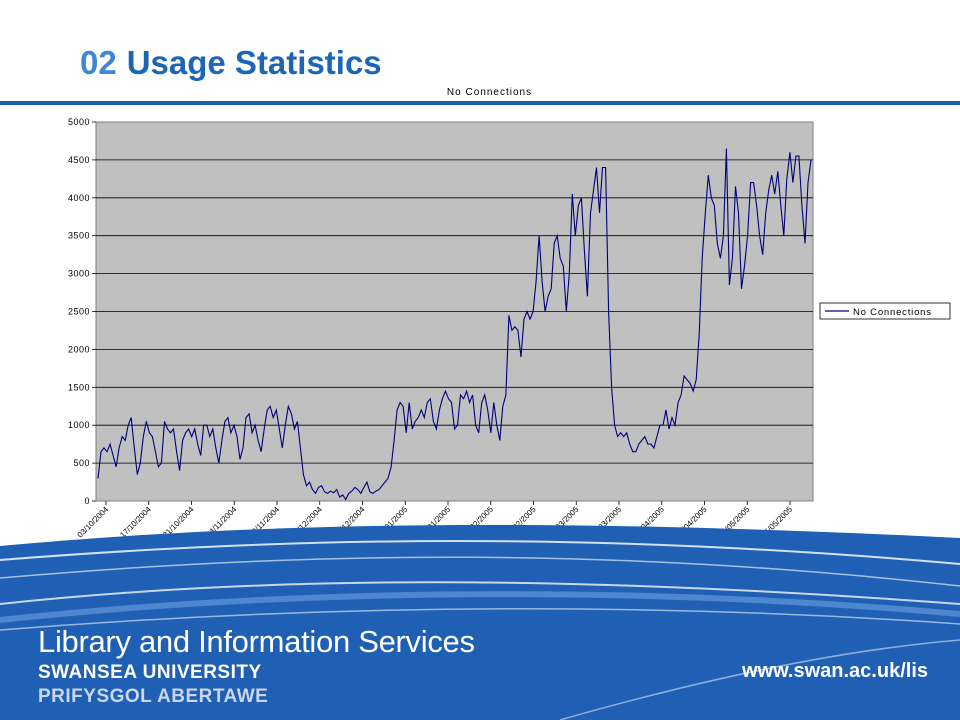  I want to click on slide-title: 02 Usage Statistics, so click(231, 63).